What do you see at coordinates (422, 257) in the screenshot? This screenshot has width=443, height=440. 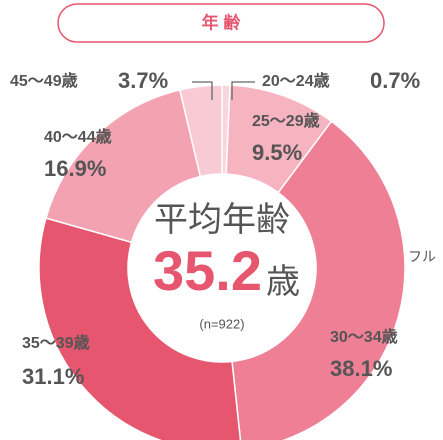 I see `side-text: フル` at bounding box center [422, 257].